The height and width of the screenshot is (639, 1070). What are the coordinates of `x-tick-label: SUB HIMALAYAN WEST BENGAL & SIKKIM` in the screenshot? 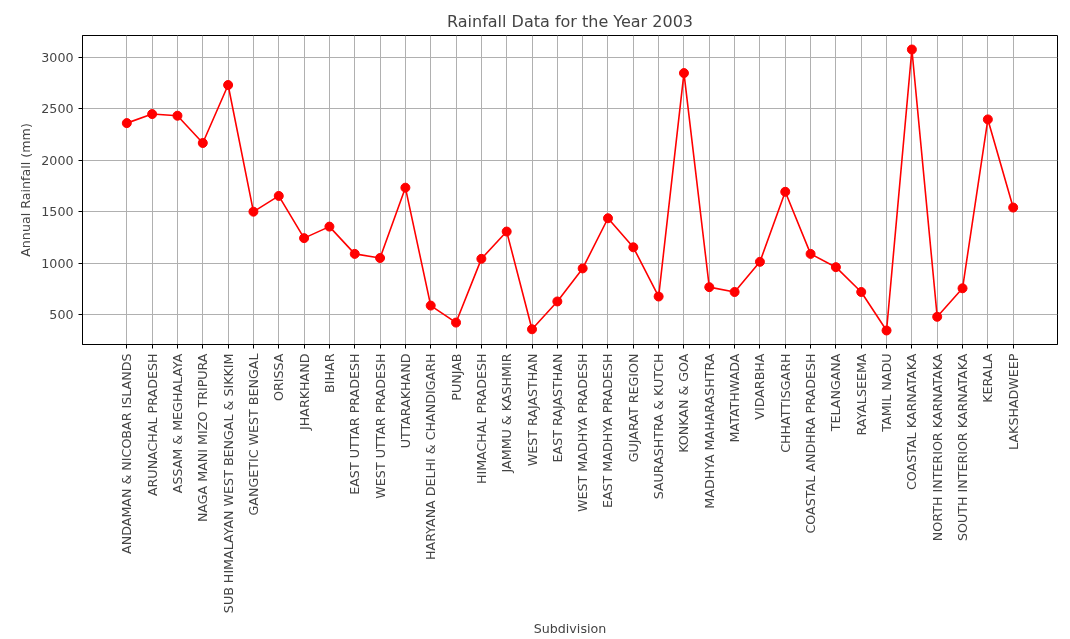 It's located at (228, 483).